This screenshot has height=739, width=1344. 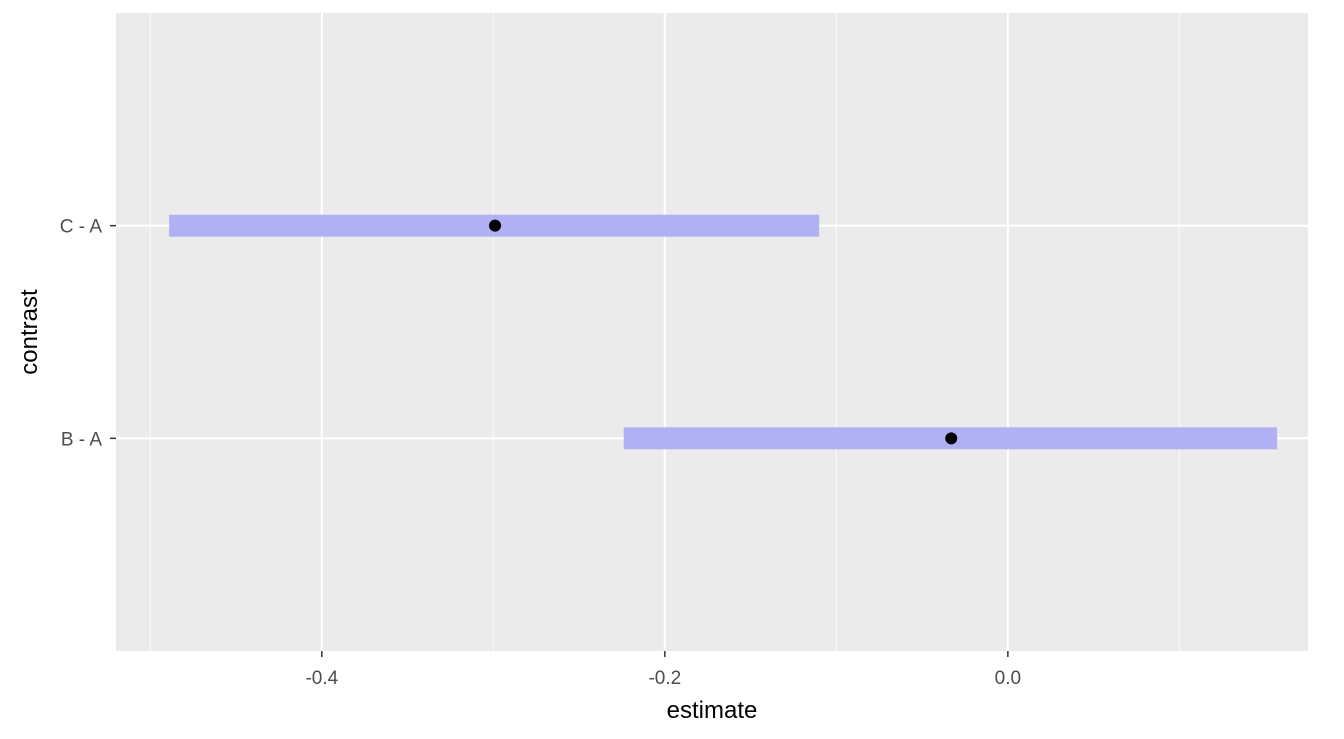 What do you see at coordinates (1008, 678) in the screenshot?
I see `x-tick-label: 0.0` at bounding box center [1008, 678].